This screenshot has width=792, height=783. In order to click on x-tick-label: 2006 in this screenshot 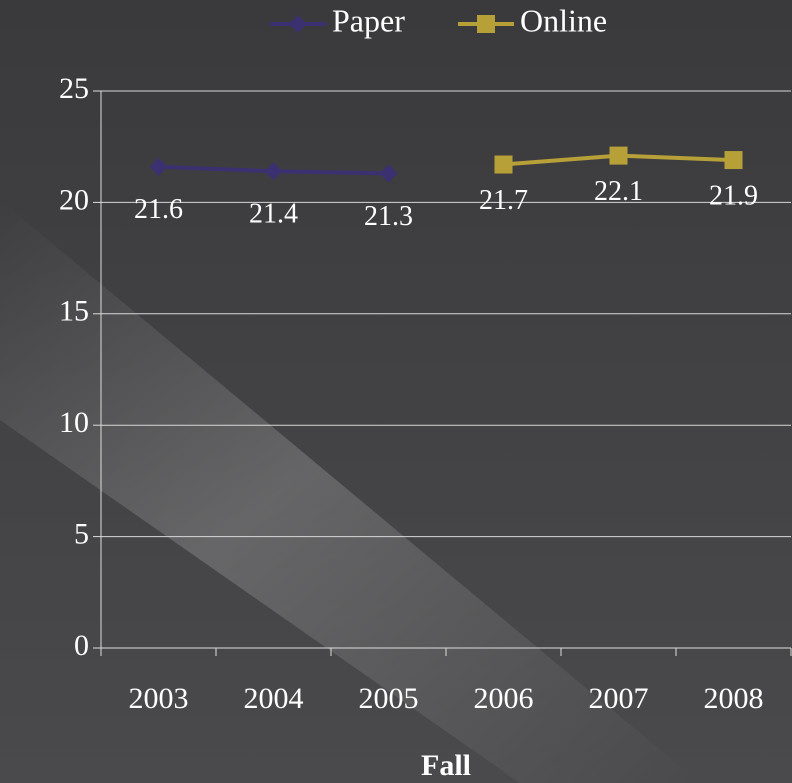, I will do `click(504, 698)`.